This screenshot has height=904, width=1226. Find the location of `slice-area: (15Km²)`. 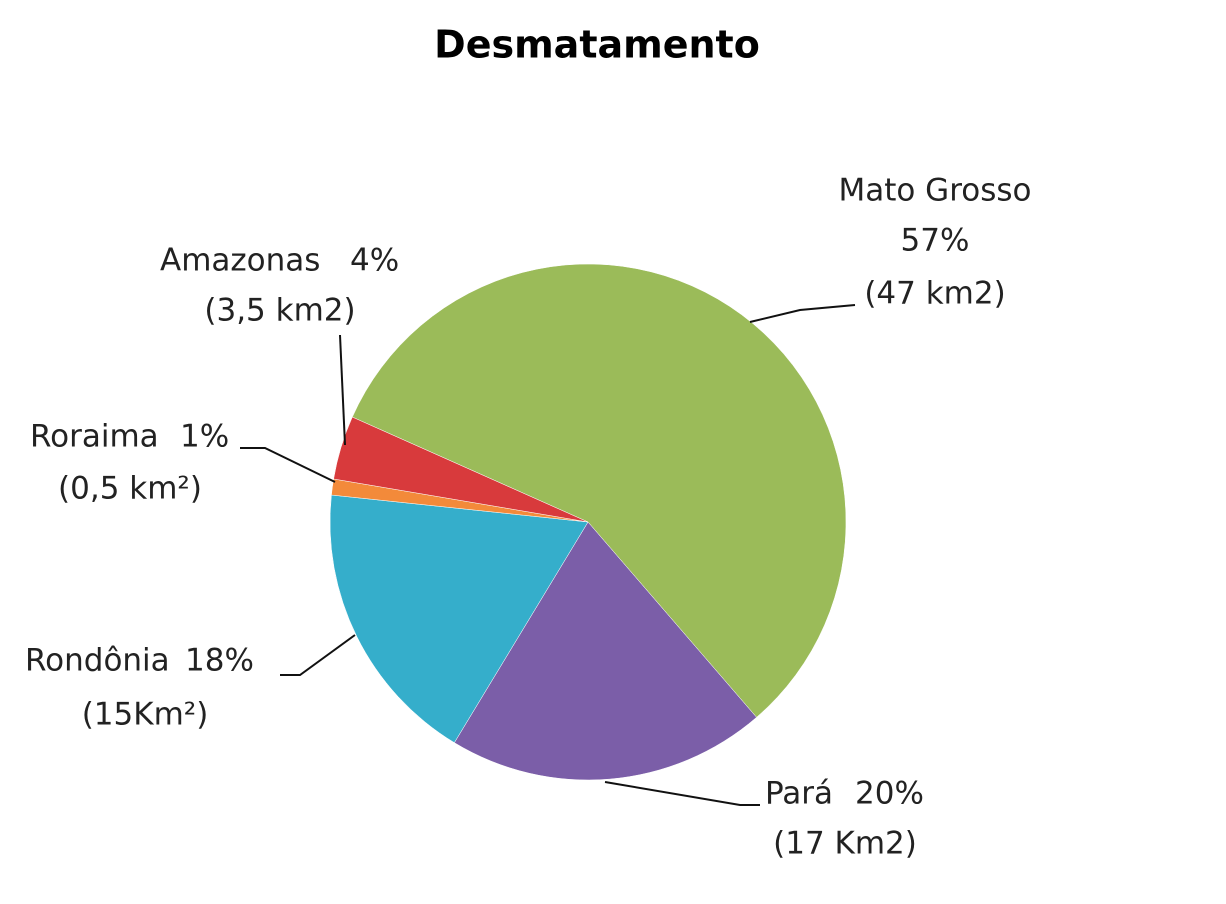

slice-area: (15Km²) is located at coordinates (145, 715).